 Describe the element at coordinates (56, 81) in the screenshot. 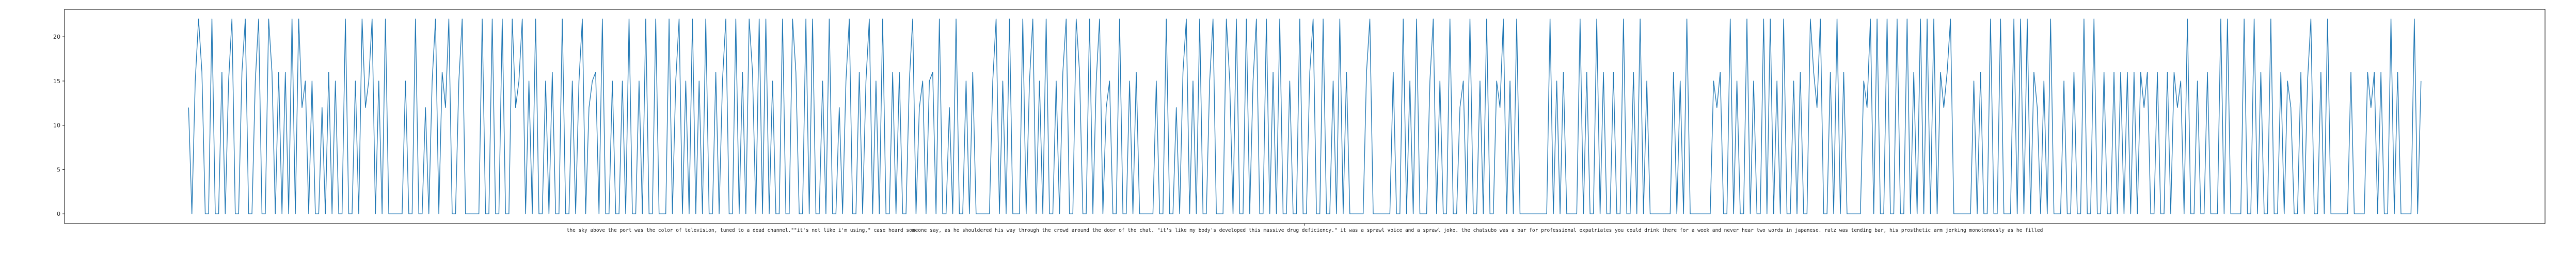

I see `y-tick-label: 15` at that location.